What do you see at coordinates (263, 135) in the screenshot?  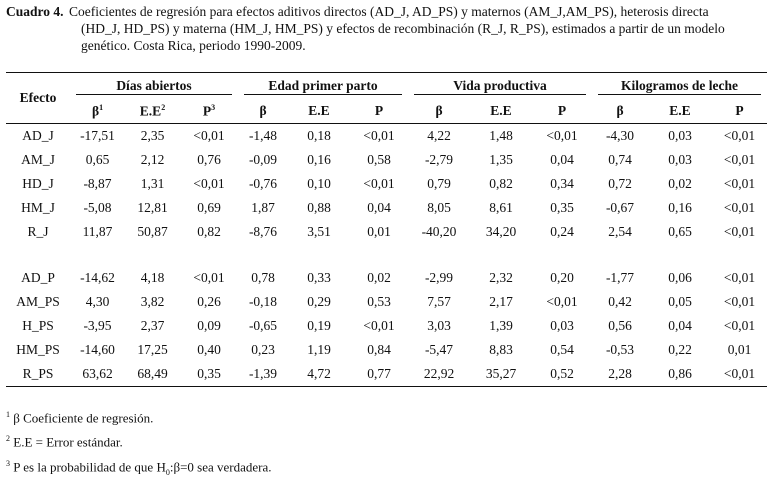 I see `value-cell: -1,48` at bounding box center [263, 135].